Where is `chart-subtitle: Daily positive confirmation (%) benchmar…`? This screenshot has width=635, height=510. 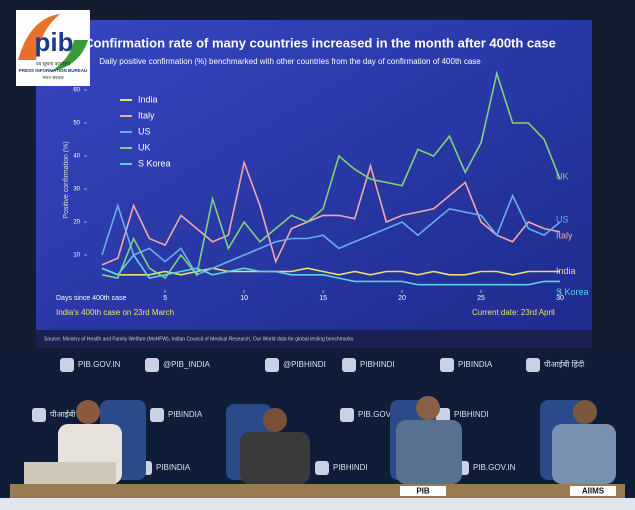 chart-subtitle: Daily positive confirmation (%) benchmar… is located at coordinates (290, 61).